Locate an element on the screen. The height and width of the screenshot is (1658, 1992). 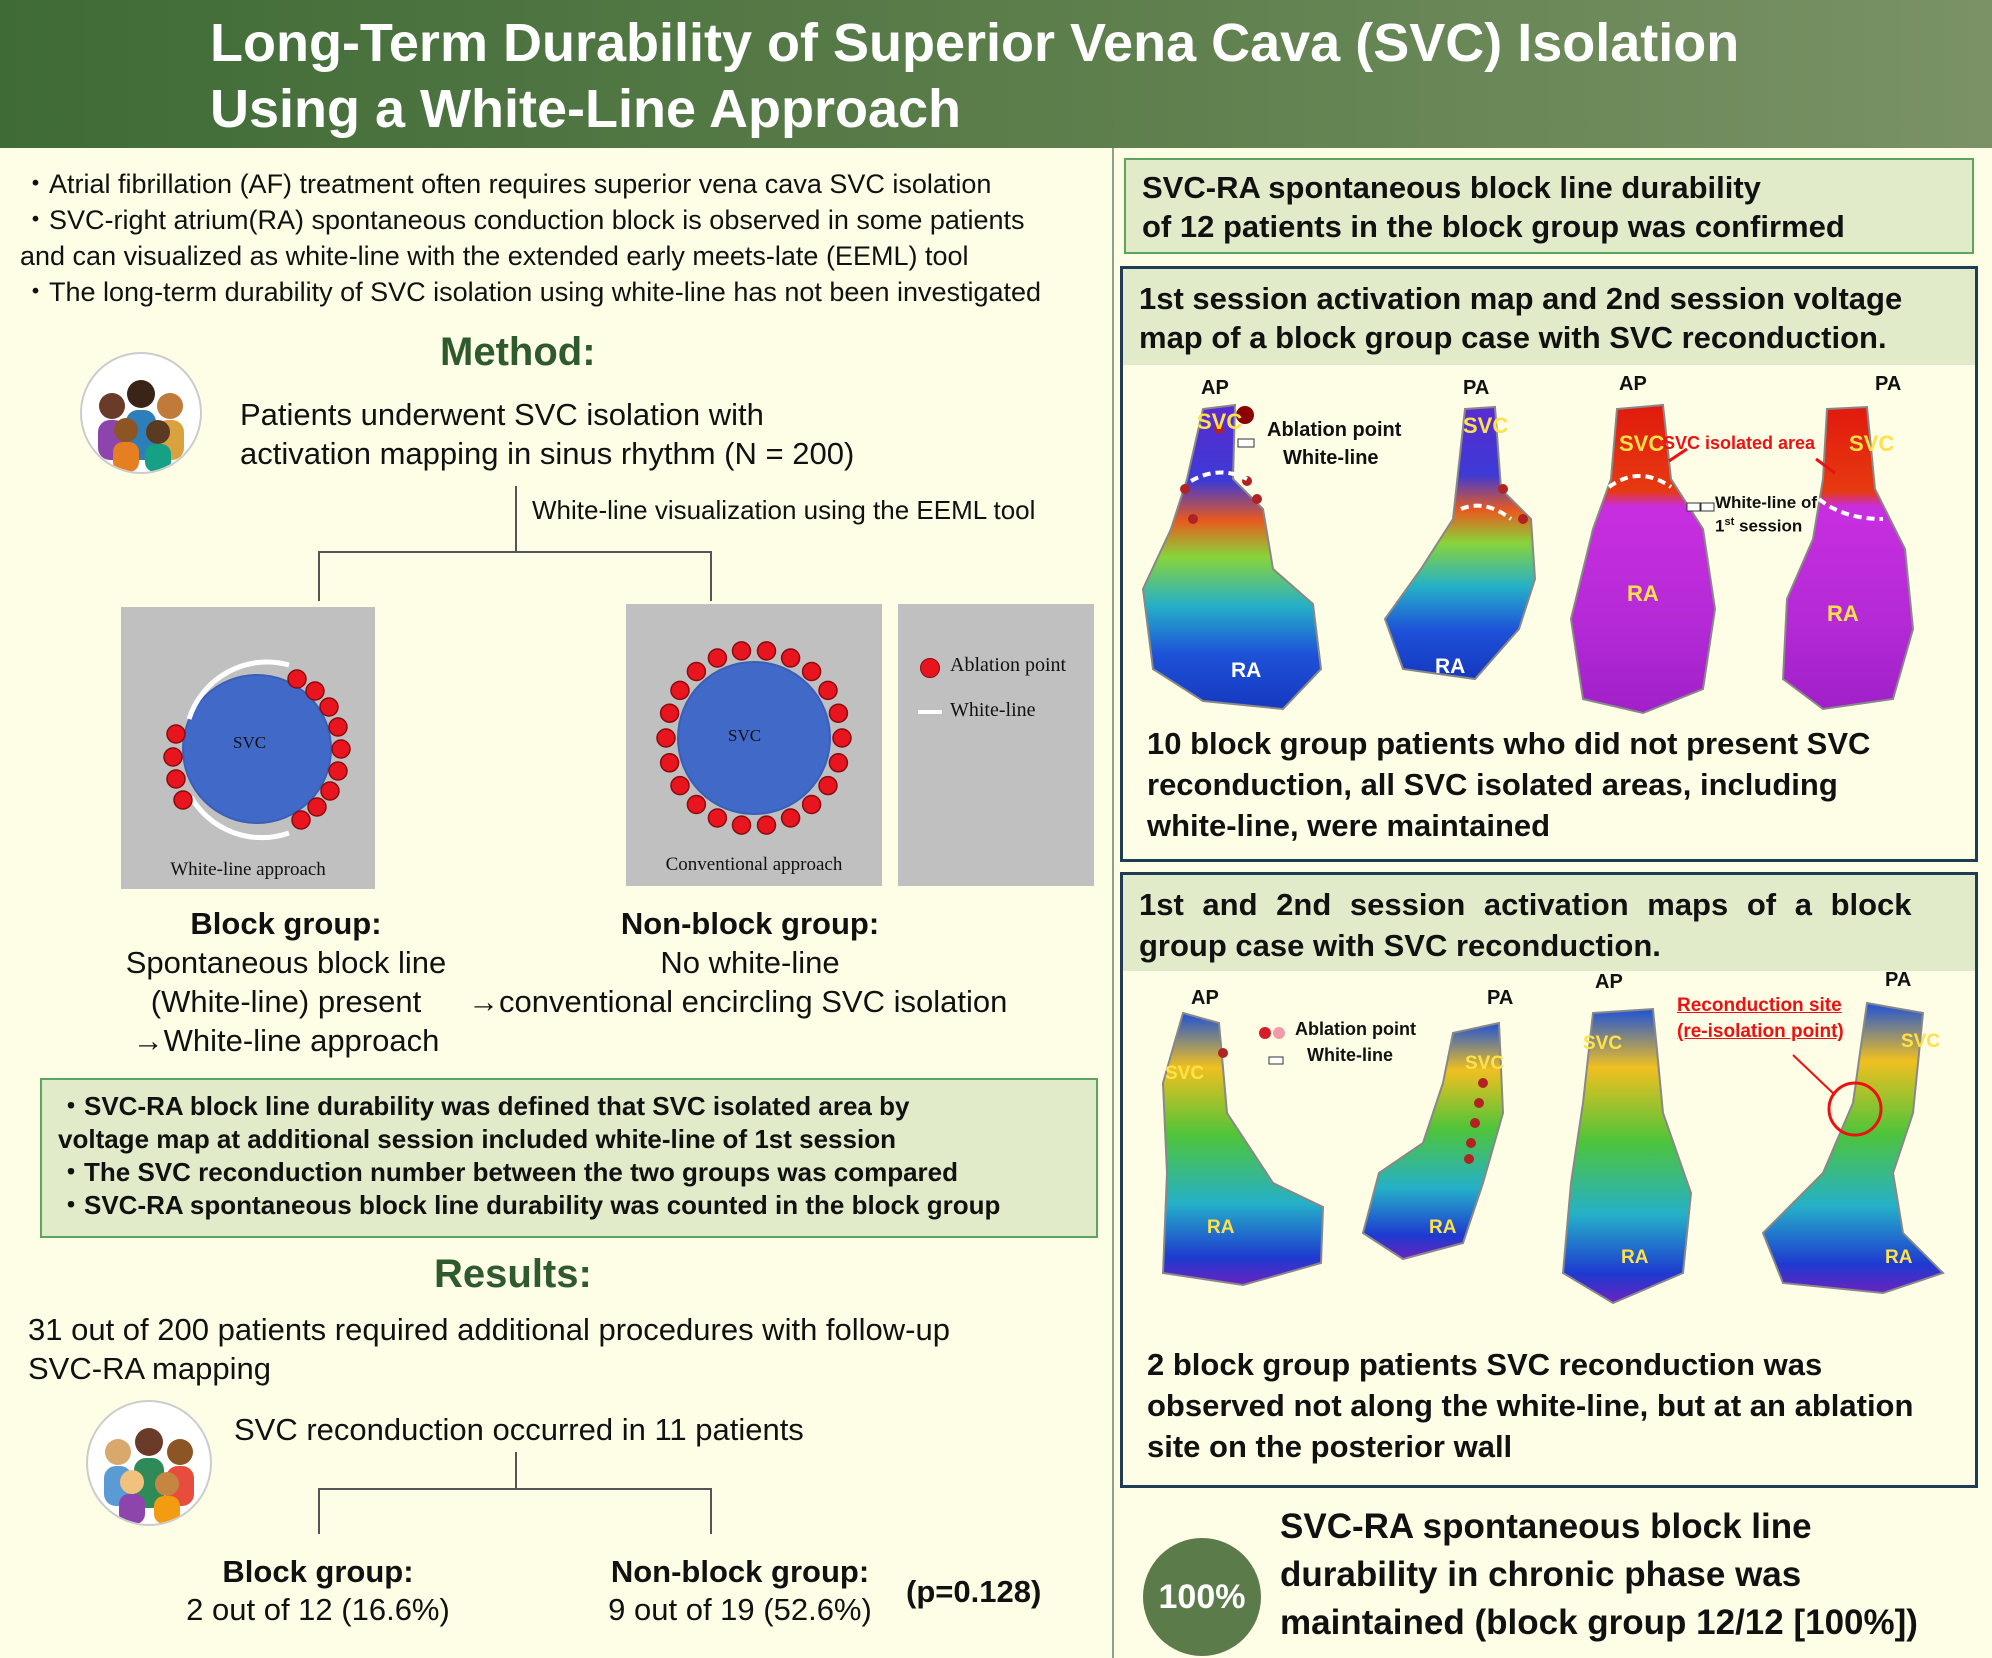
nonblock-group-title: Non-block group: is located at coordinates (750, 923).